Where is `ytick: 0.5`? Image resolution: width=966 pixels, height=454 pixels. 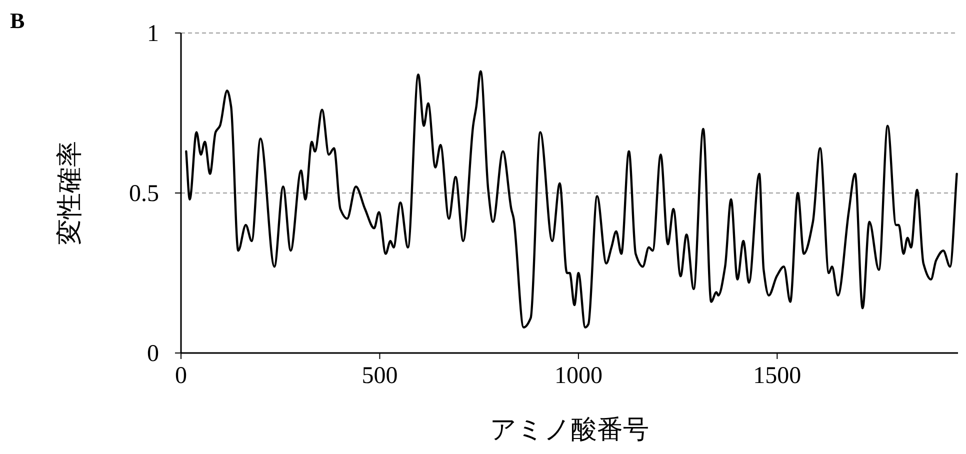 ytick: 0.5 is located at coordinates (144, 194).